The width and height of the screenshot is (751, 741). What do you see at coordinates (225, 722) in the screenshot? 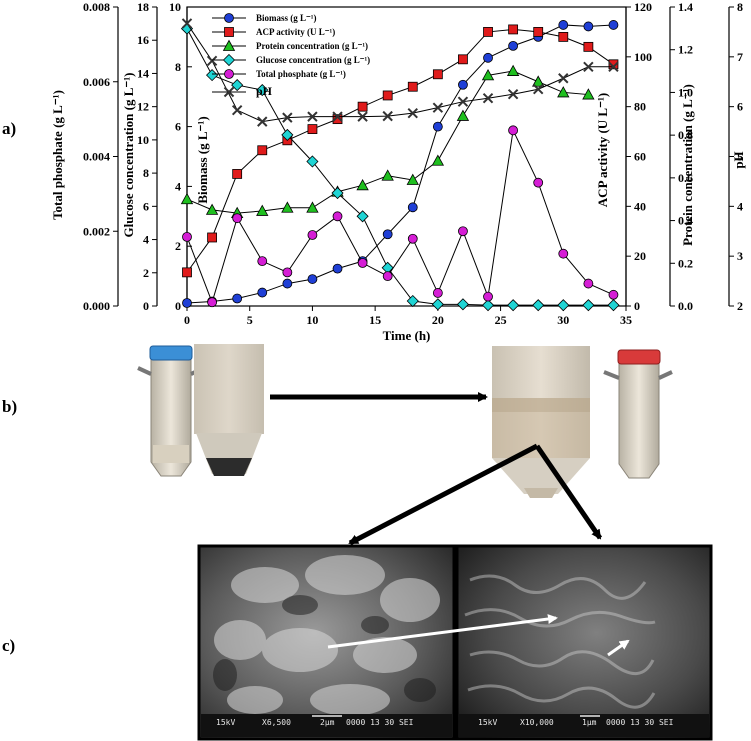
I see `sem-left-kv: 15kV` at bounding box center [225, 722].